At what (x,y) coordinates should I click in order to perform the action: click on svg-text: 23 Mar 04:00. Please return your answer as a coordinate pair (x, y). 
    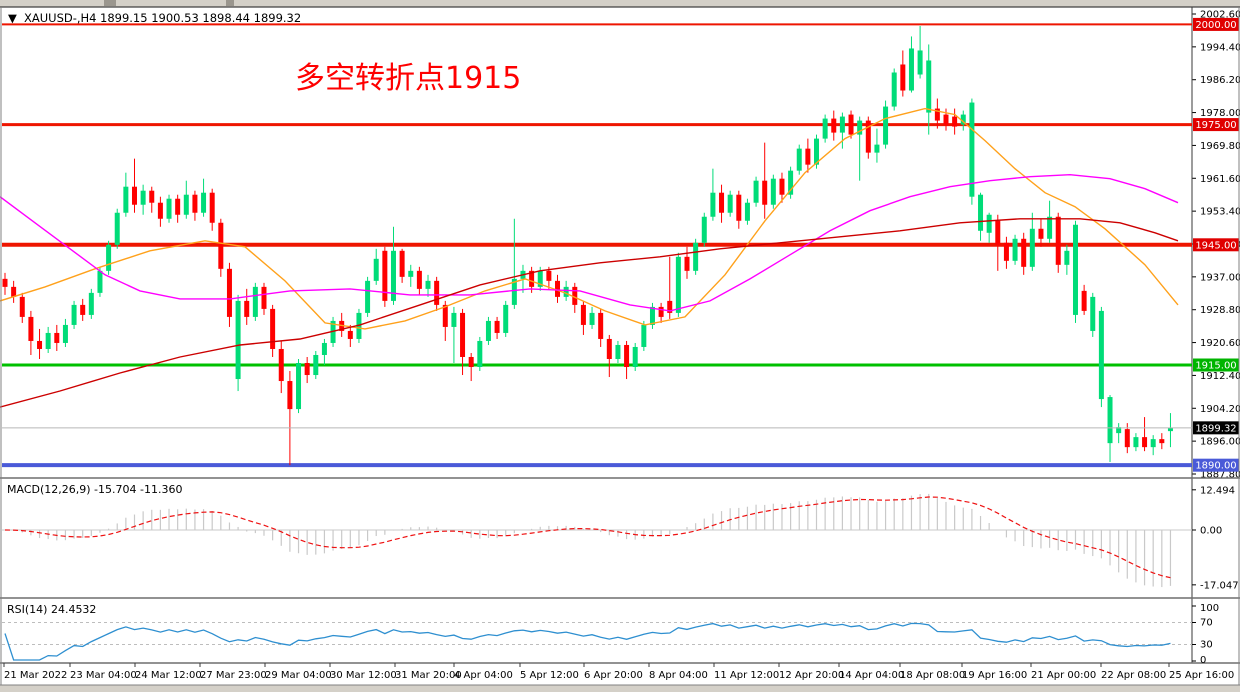
    Looking at the image, I should click on (103, 675).